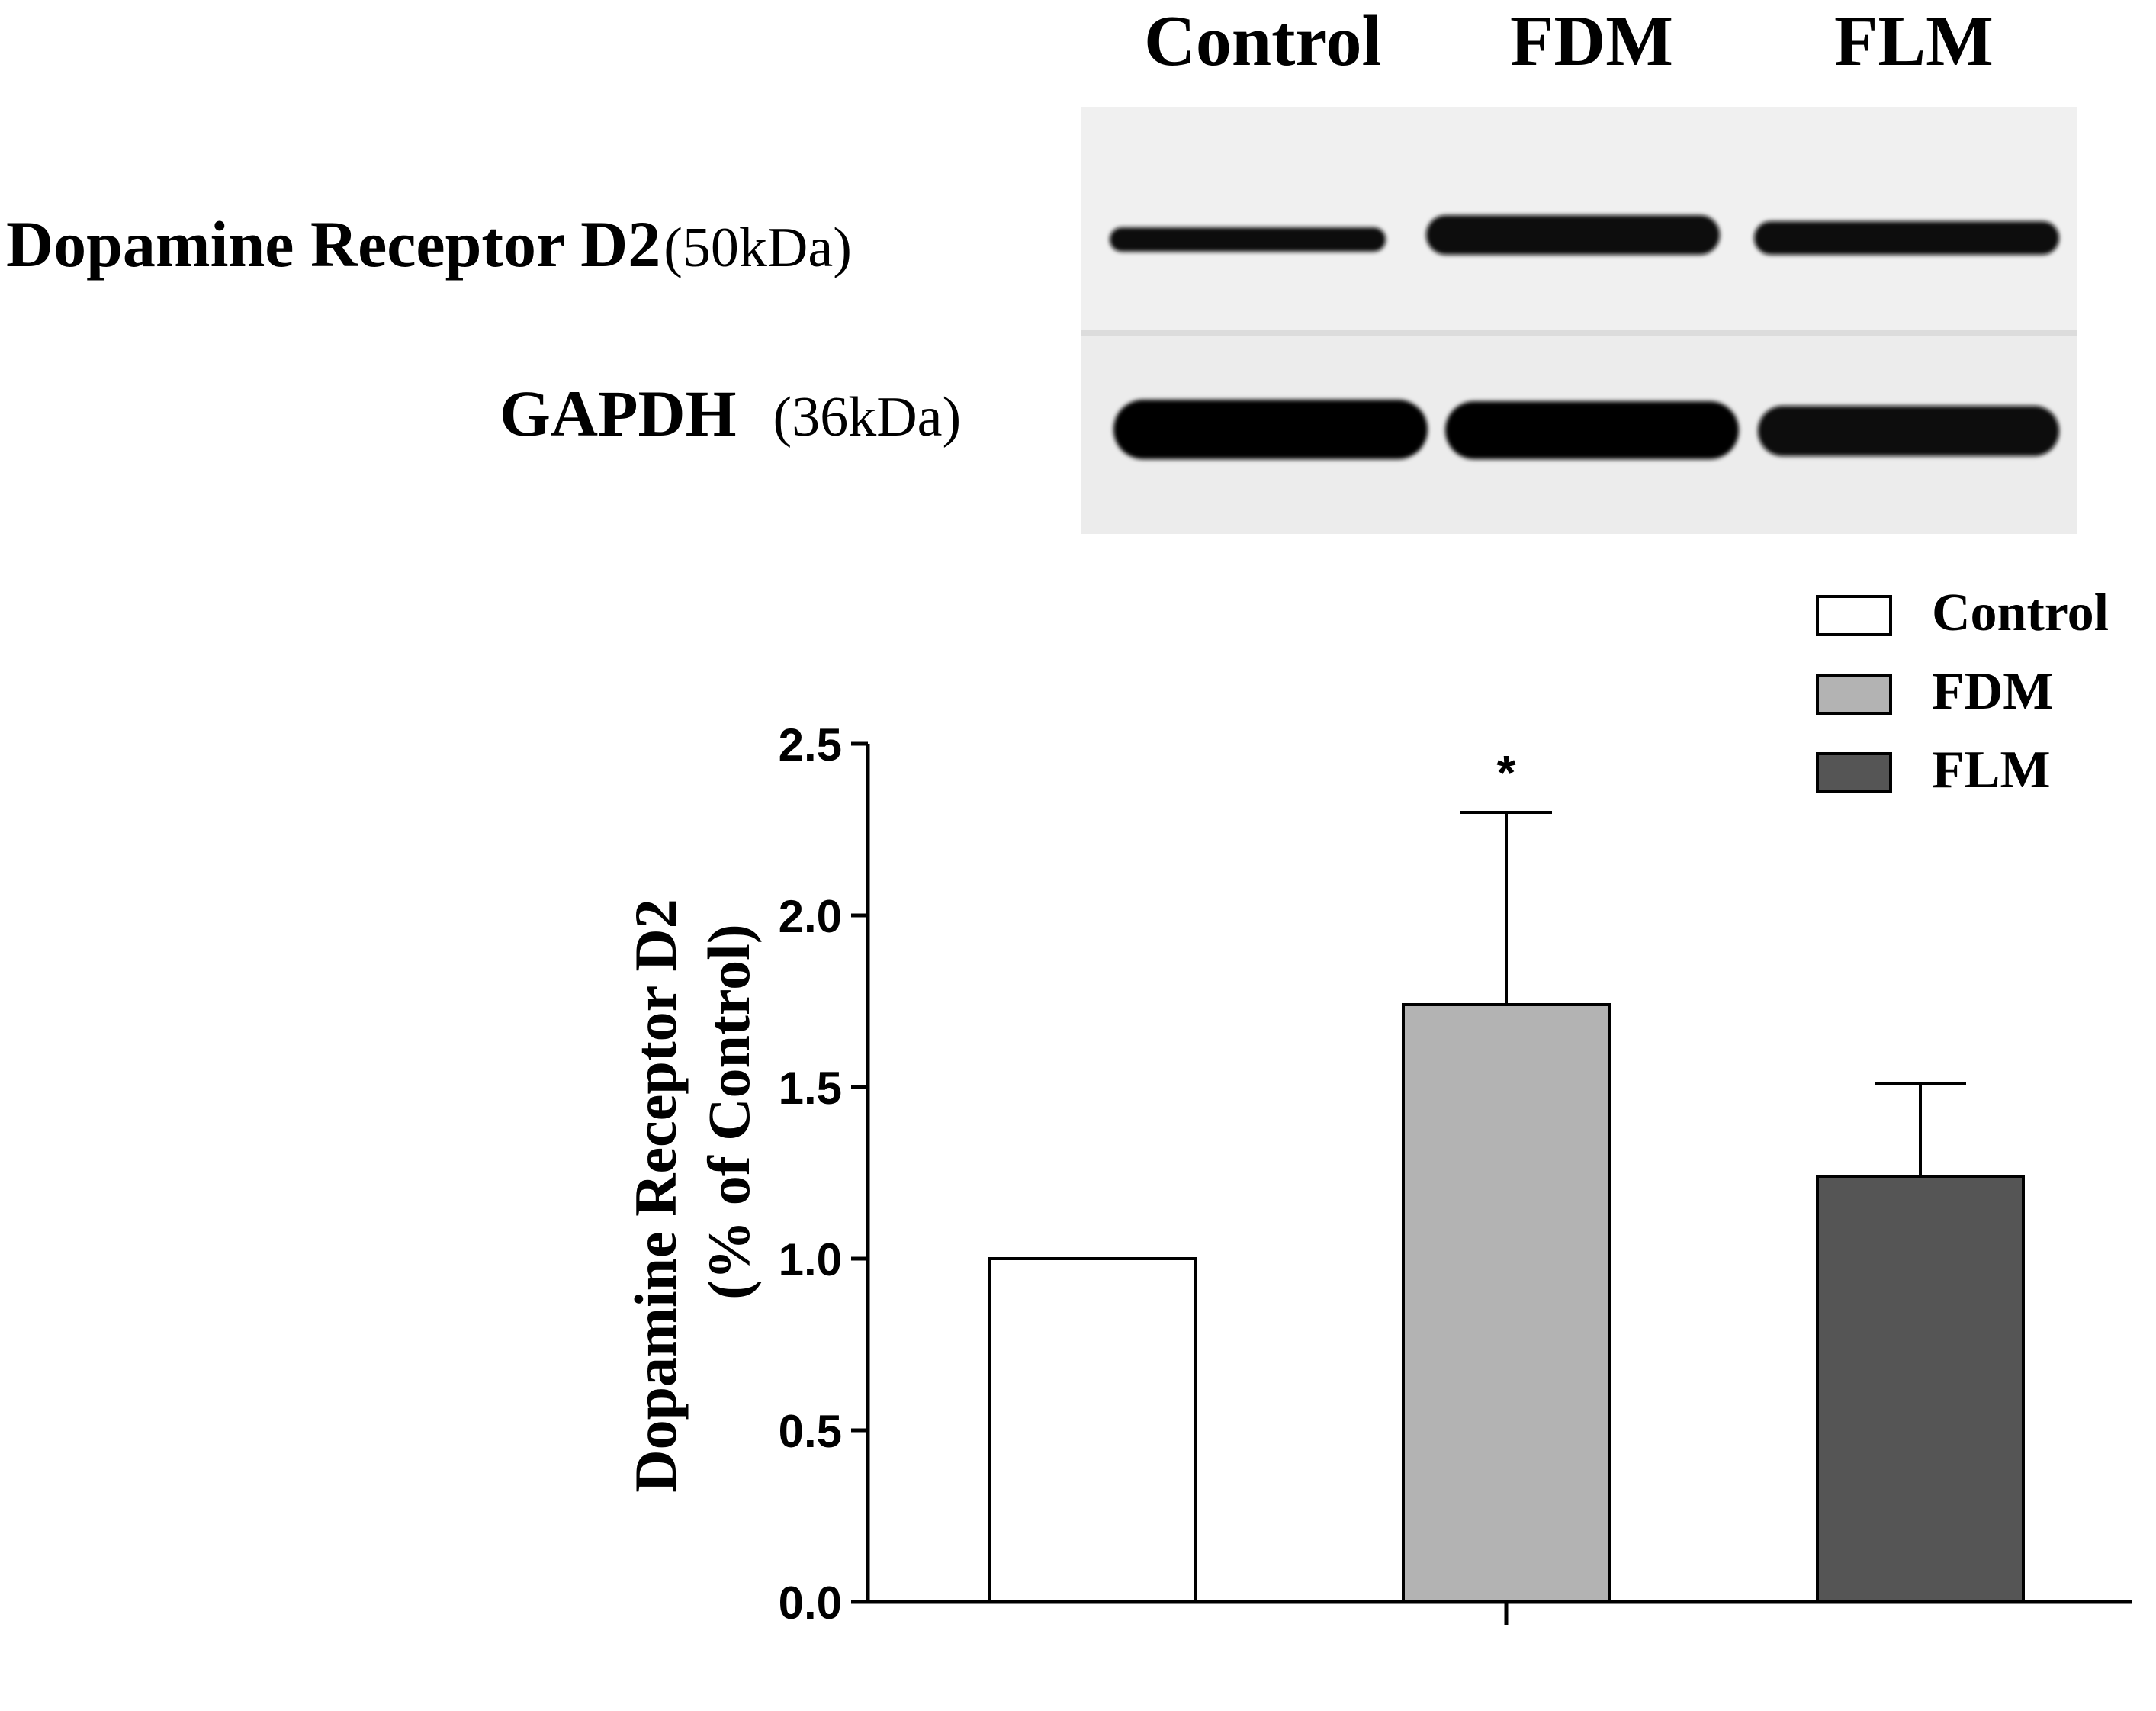 The height and width of the screenshot is (1711, 2156). I want to click on blot-image, so click(1579, 320).